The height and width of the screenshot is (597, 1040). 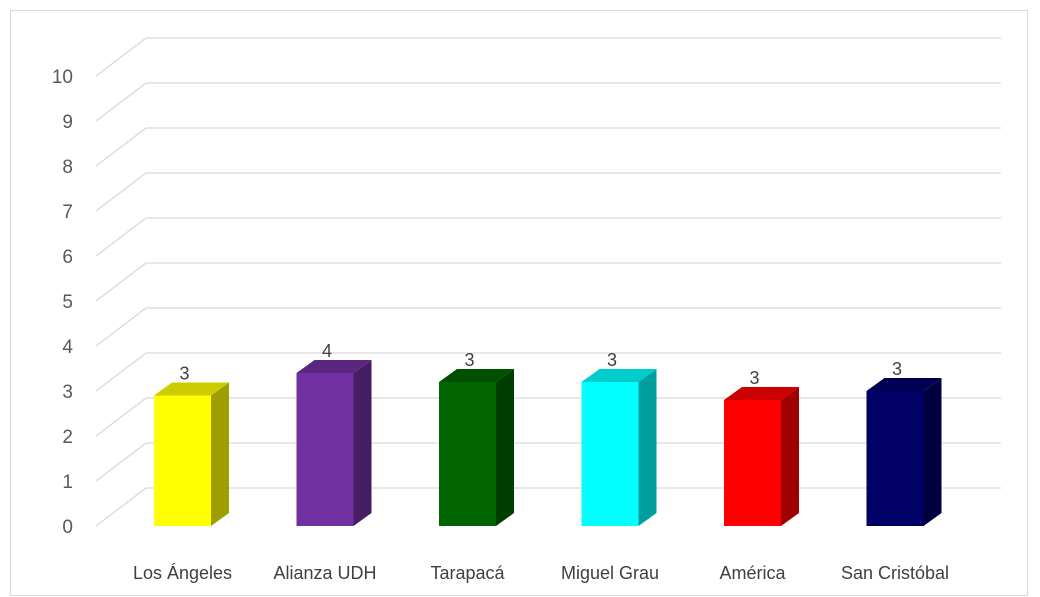 What do you see at coordinates (540, 364) in the screenshot?
I see `data-labels: 3 4 3 3 3 3` at bounding box center [540, 364].